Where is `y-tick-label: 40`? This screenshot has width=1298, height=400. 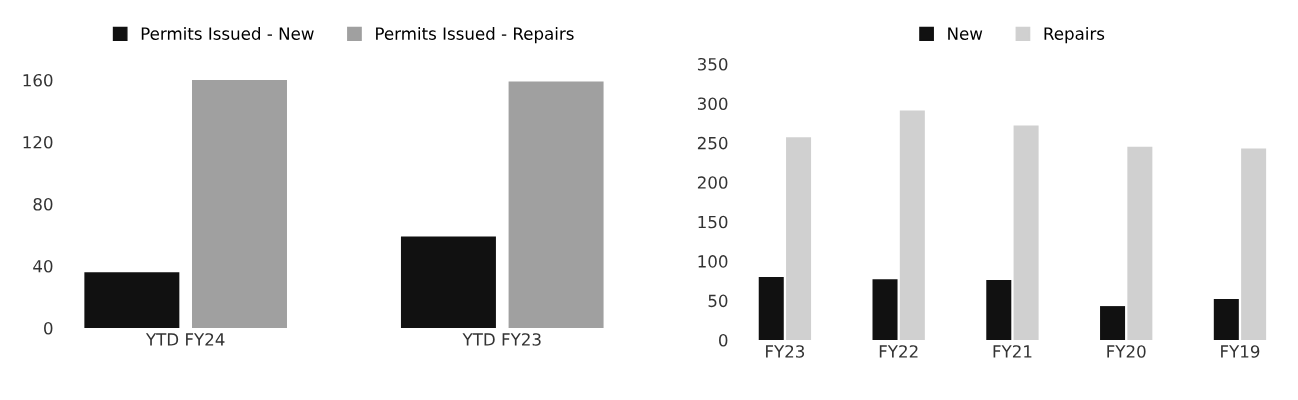
y-tick-label: 40 is located at coordinates (43, 266).